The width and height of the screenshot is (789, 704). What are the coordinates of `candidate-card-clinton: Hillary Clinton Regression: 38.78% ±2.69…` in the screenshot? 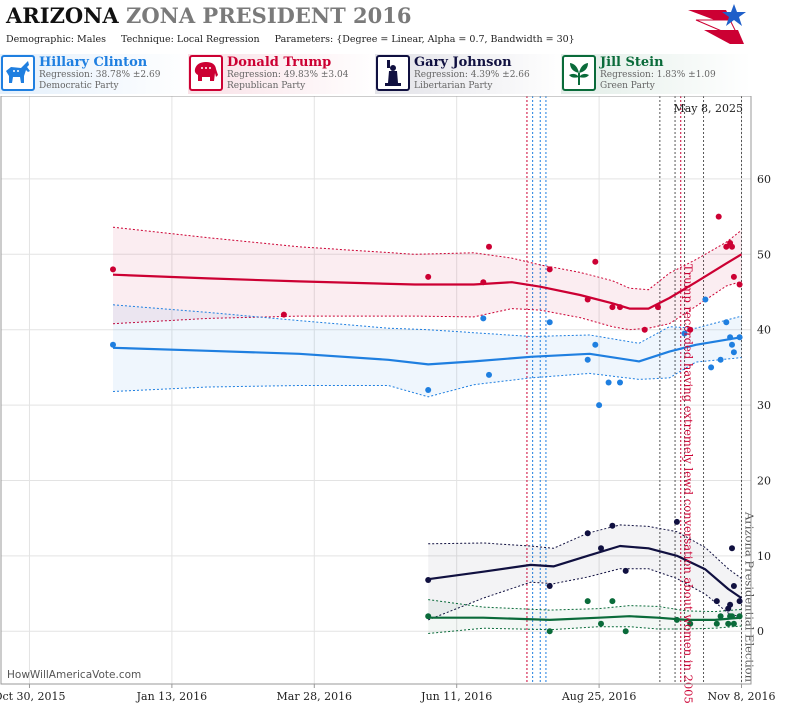 It's located at (95, 74).